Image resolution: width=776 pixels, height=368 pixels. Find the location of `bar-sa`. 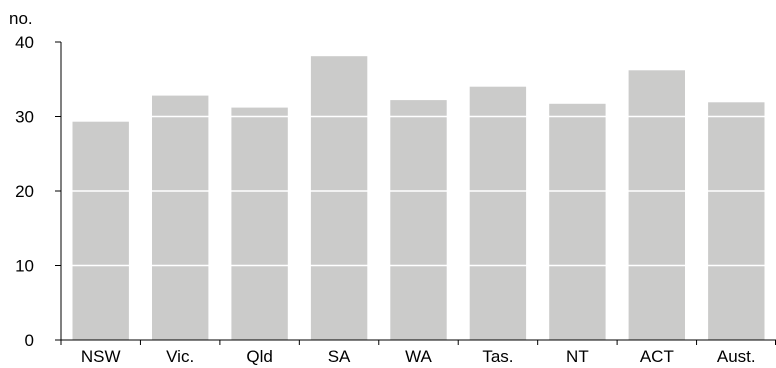

bar-sa is located at coordinates (339, 198).